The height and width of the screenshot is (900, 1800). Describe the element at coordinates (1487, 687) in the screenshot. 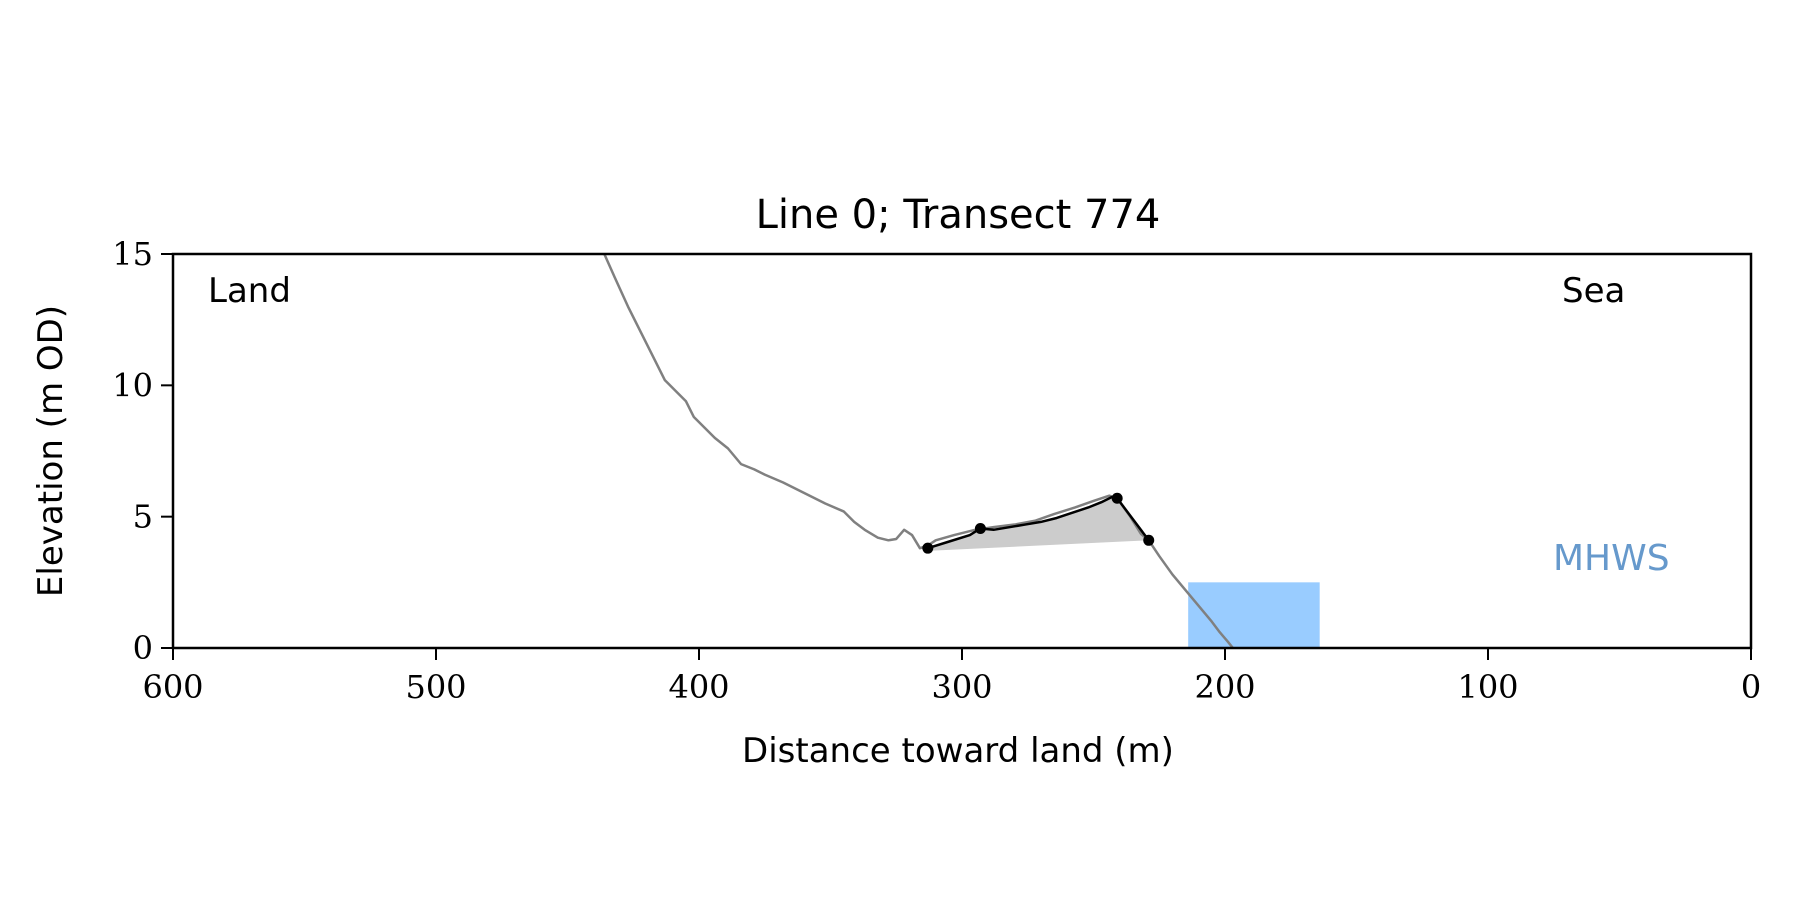

I see `x-tick-label: 100` at that location.